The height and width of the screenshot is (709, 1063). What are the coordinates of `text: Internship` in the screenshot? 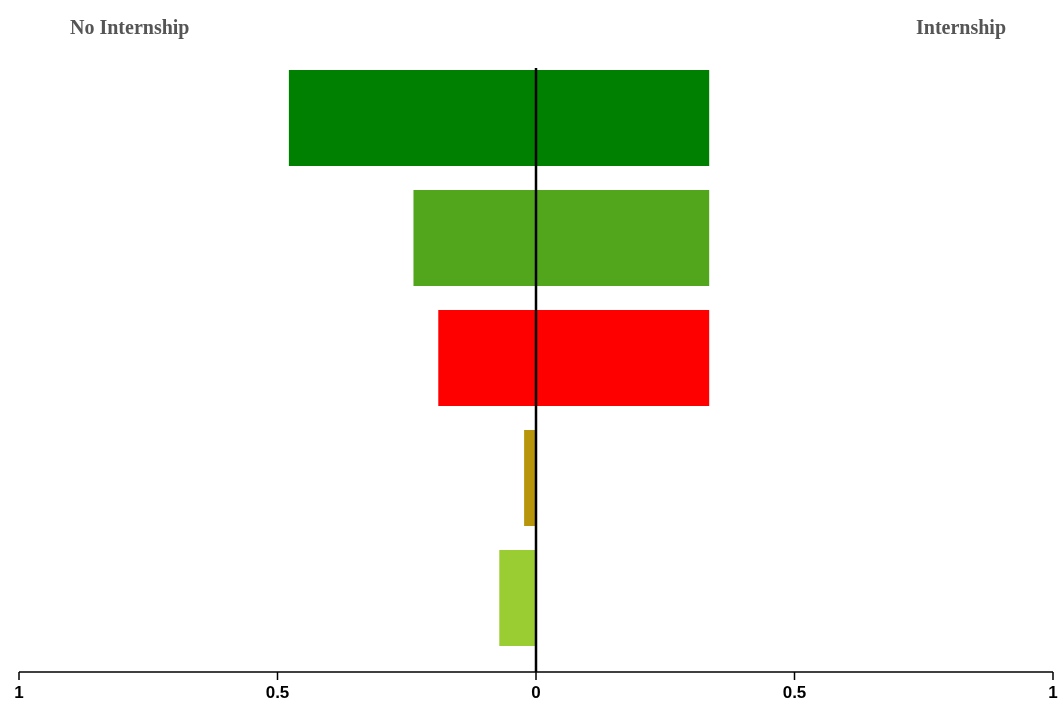 It's located at (960, 27).